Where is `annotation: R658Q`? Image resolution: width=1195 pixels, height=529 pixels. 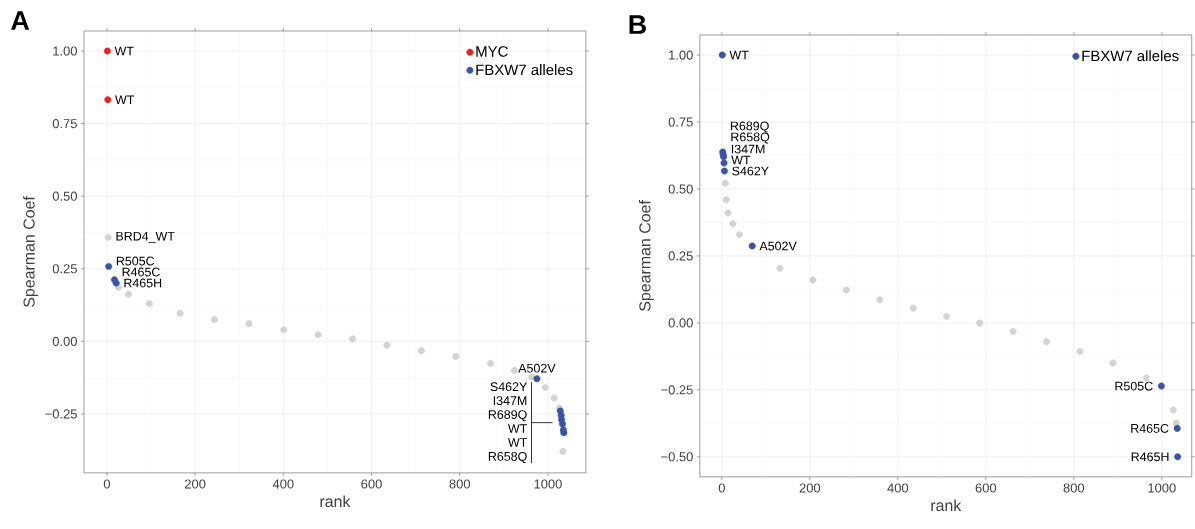
annotation: R658Q is located at coordinates (750, 138).